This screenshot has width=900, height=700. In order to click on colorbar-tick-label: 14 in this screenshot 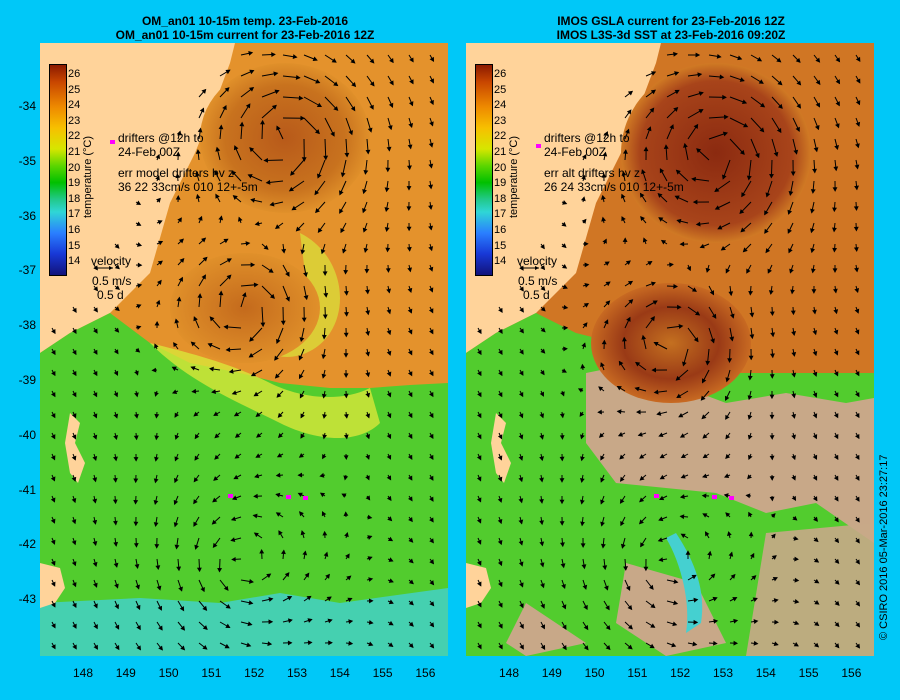, I will do `click(74, 261)`.